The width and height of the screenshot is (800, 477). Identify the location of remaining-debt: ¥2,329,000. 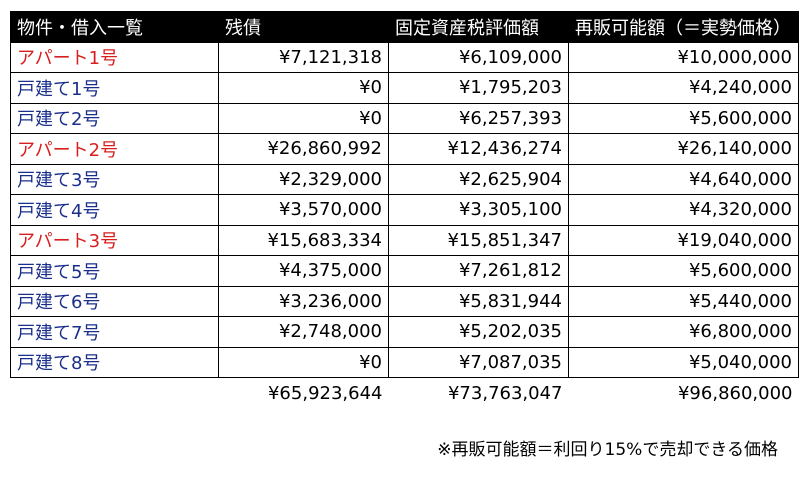
(303, 179).